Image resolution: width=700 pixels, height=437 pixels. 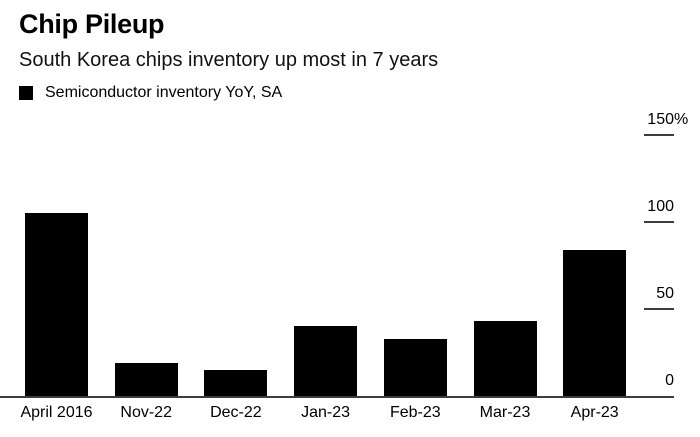 I want to click on x-axis-label: Nov-22, so click(x=146, y=412).